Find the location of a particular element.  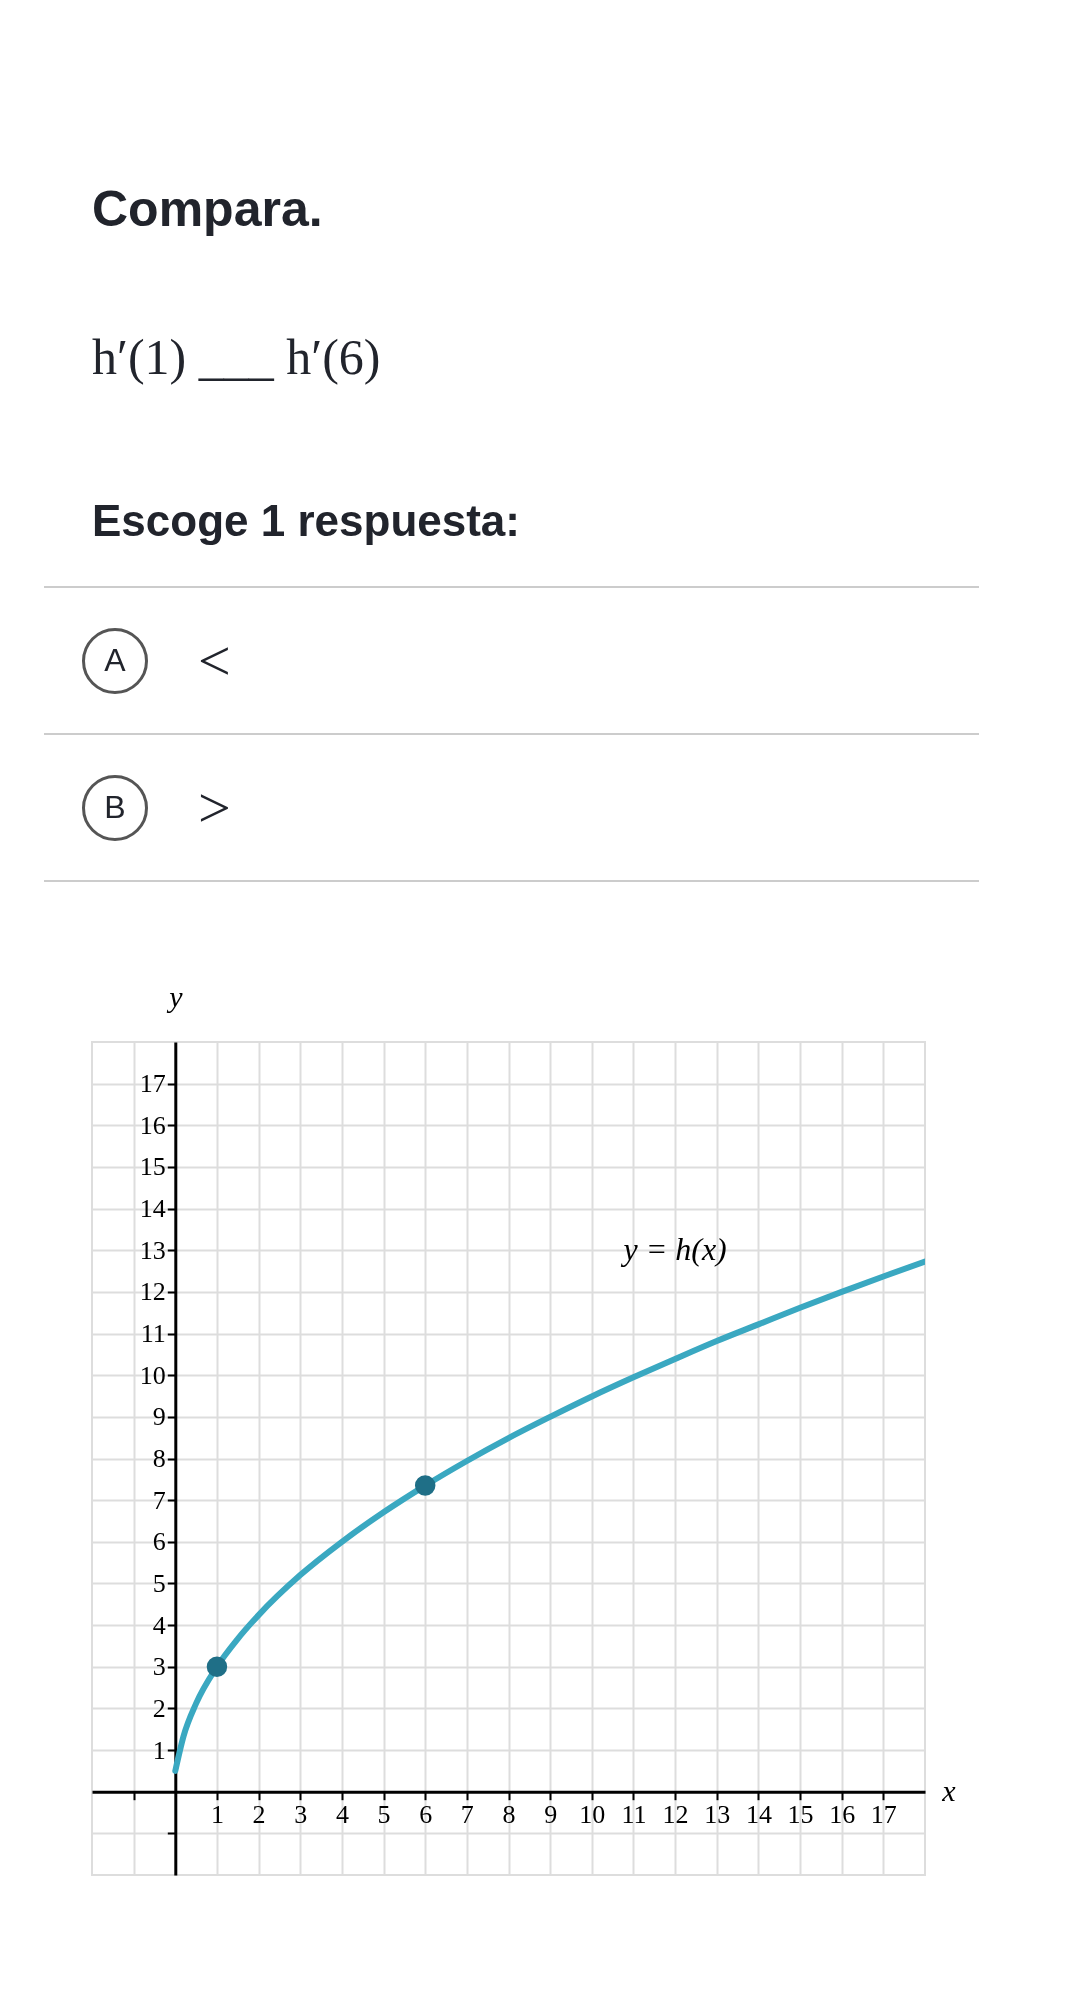

y-tick-label: 13 is located at coordinates (152, 1250).